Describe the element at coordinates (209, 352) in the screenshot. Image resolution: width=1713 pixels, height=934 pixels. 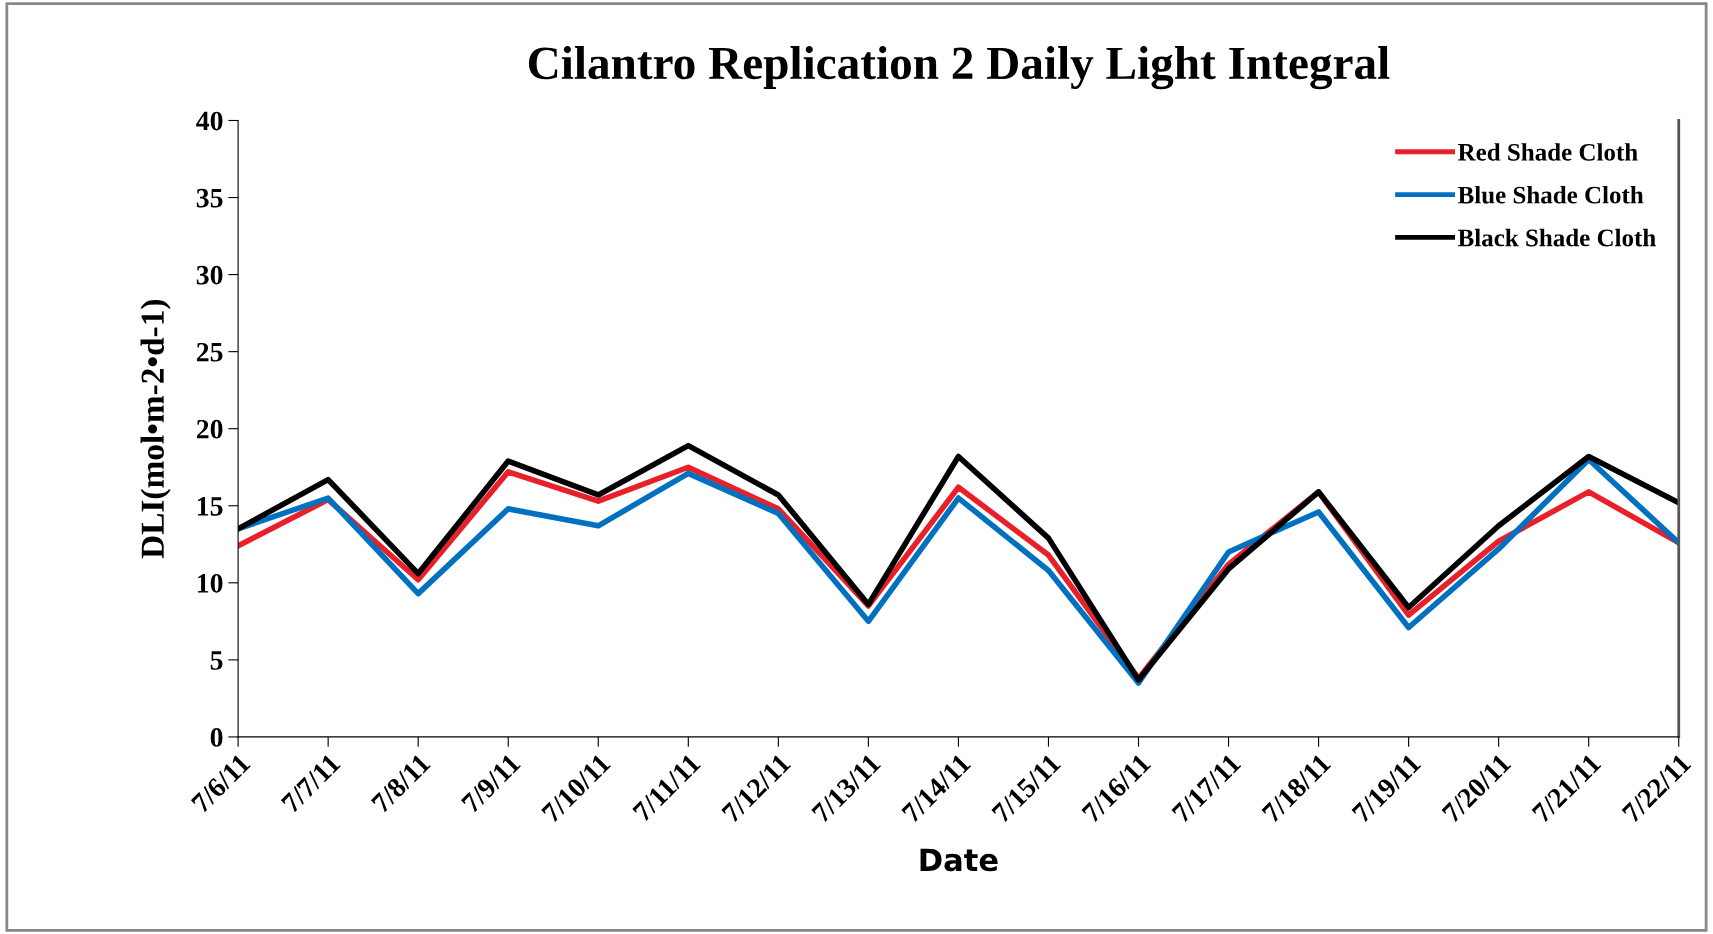
I see `y-tick-label: 25` at that location.